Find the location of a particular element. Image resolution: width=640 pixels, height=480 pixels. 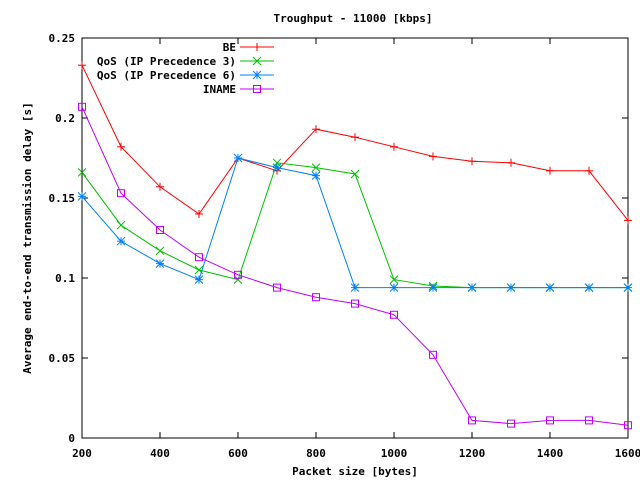

x-tick-label: 800 is located at coordinates (316, 453).